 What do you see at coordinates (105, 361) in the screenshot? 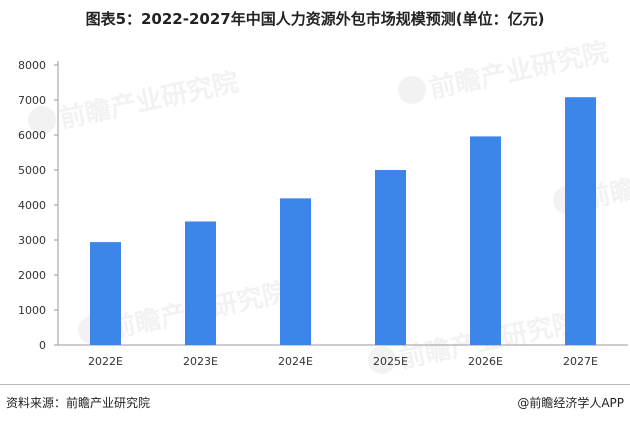
I see `x-tick-label: 2022E` at bounding box center [105, 361].